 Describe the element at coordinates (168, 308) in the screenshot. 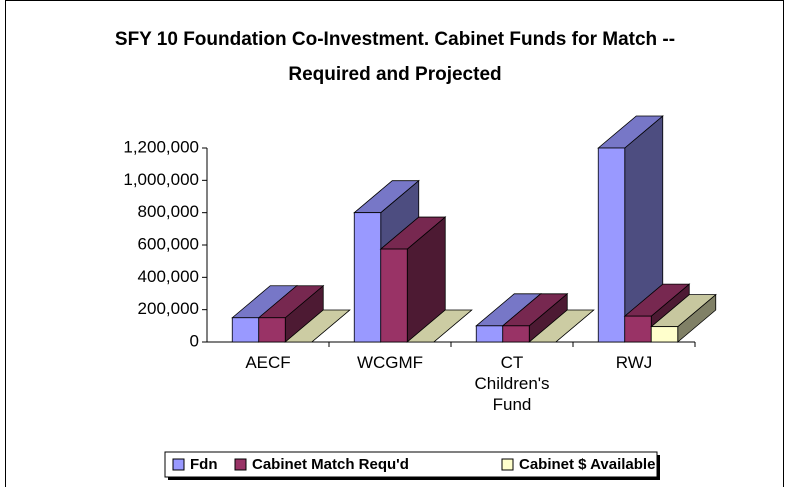

I see `y-tick-label: 200,000` at that location.